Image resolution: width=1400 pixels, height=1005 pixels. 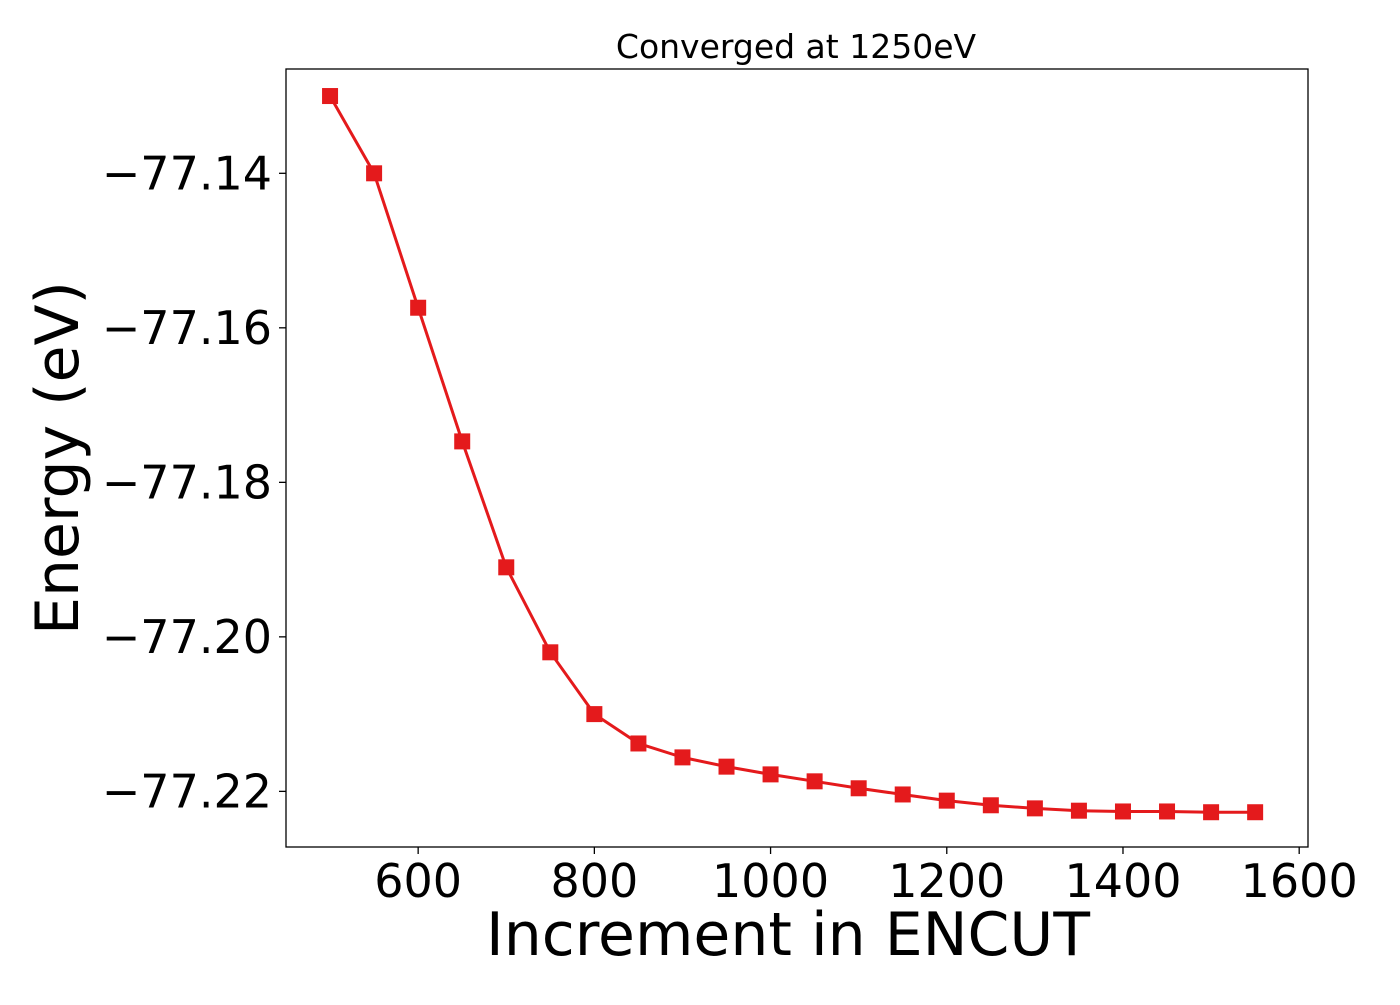 I want to click on y-tick-label: −77.16, so click(x=187, y=328).